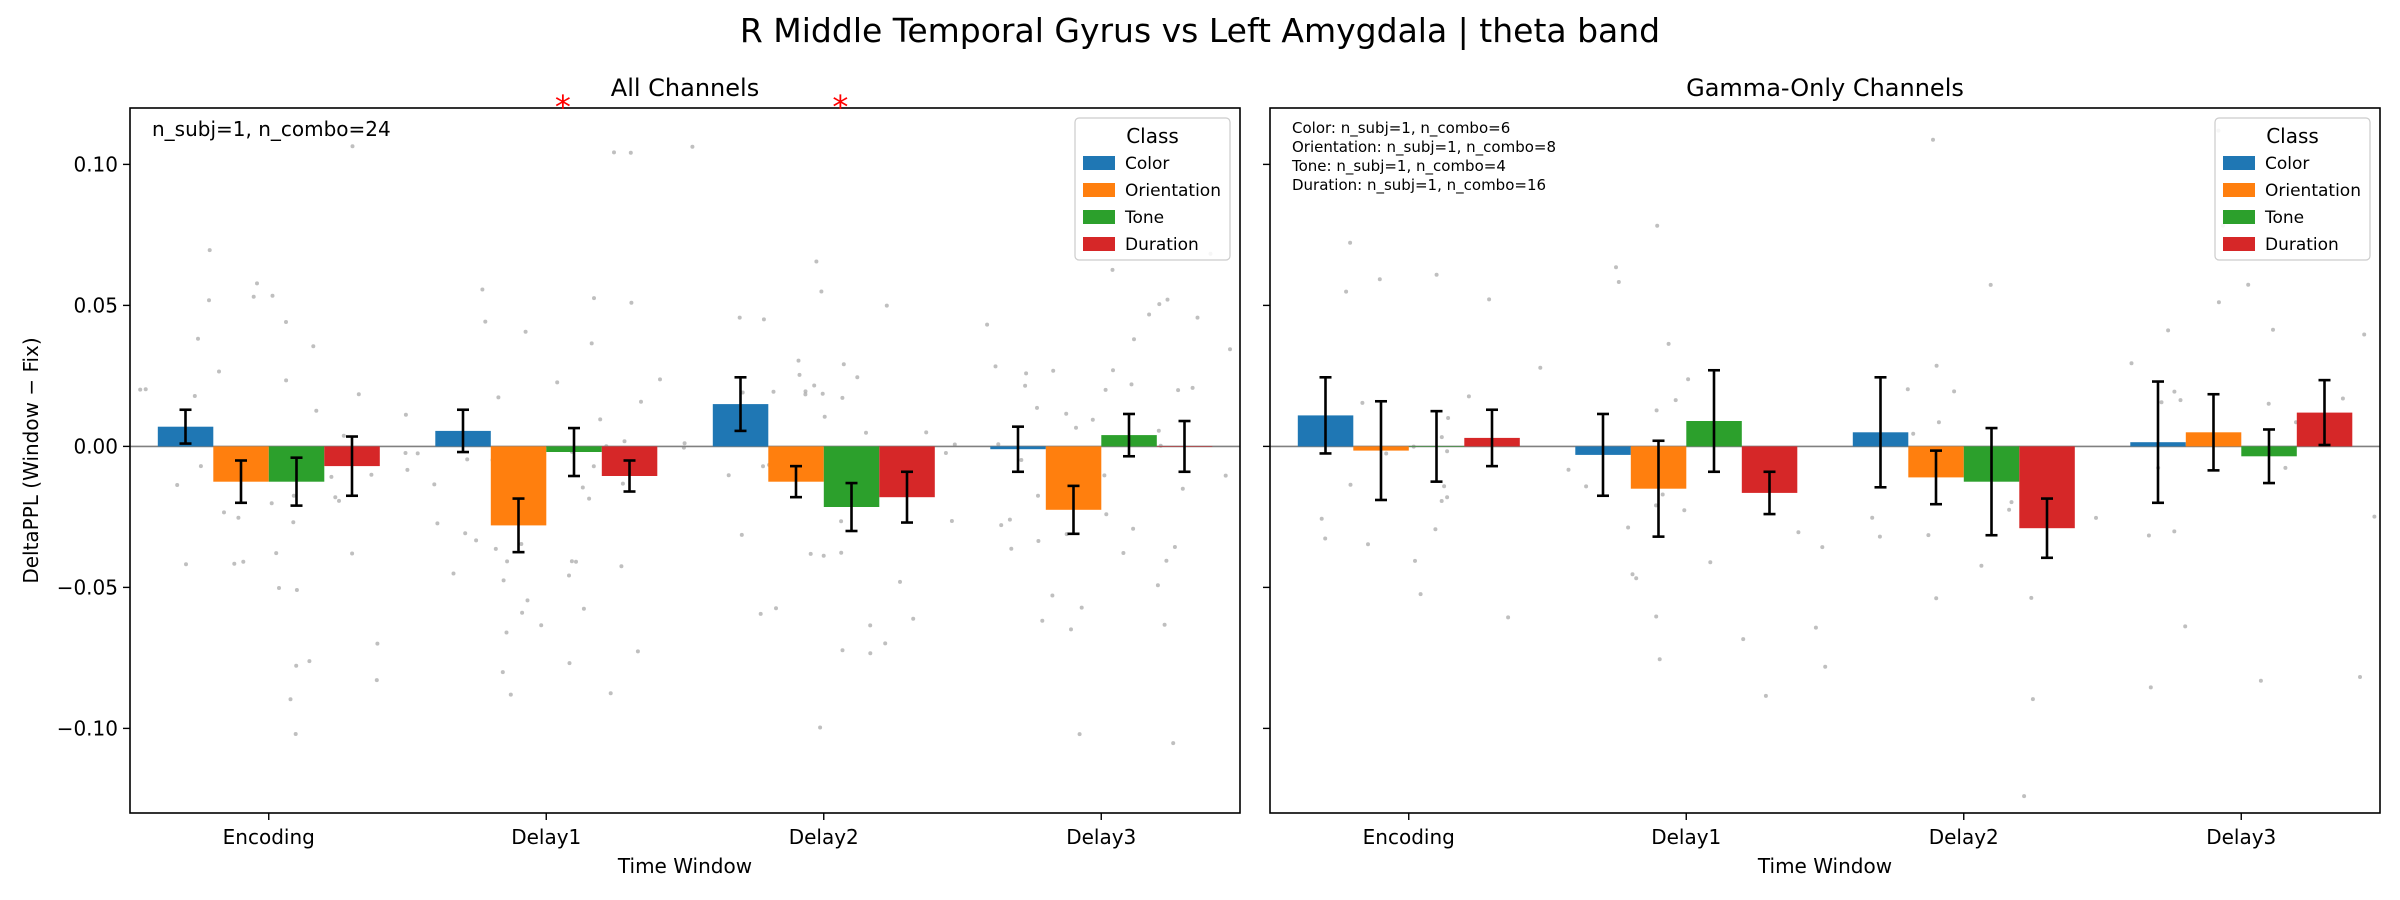 The image size is (2400, 900). What do you see at coordinates (241, 482) in the screenshot?
I see `error-bar-orientation-encoding` at bounding box center [241, 482].